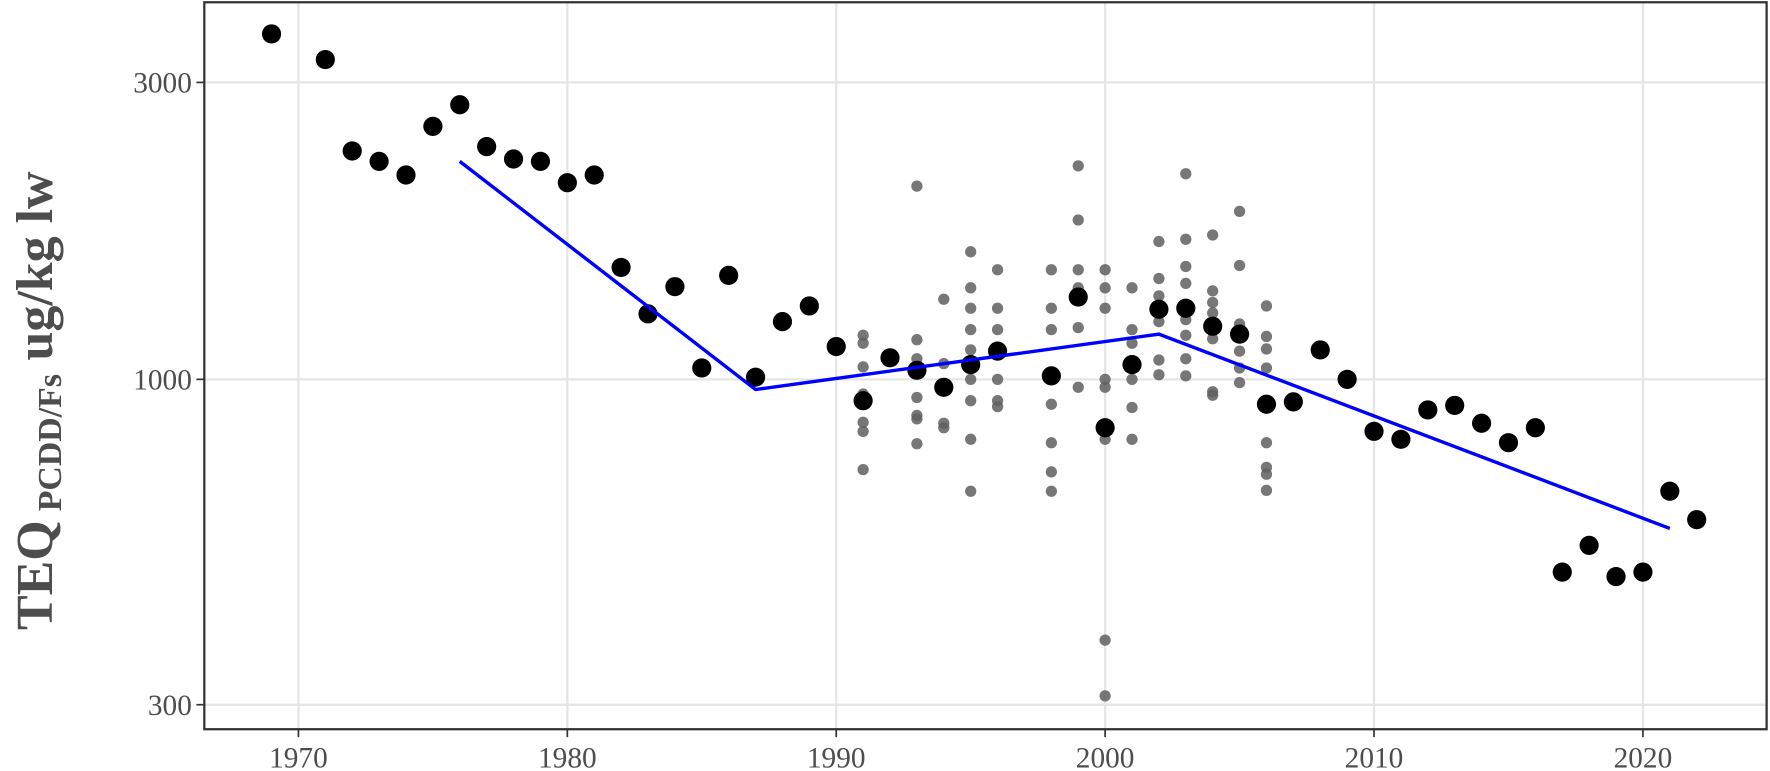 The image size is (1770, 771). What do you see at coordinates (35, 575) in the screenshot?
I see `y-label-main: TEQ` at bounding box center [35, 575].